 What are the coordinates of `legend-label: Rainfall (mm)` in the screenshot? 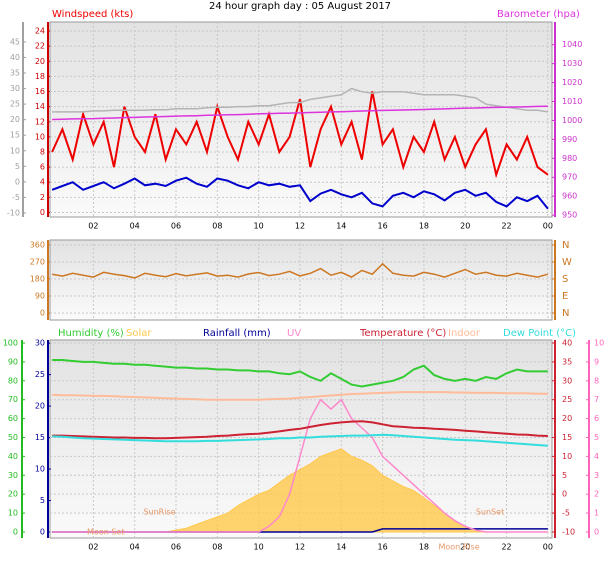 It's located at (237, 333).